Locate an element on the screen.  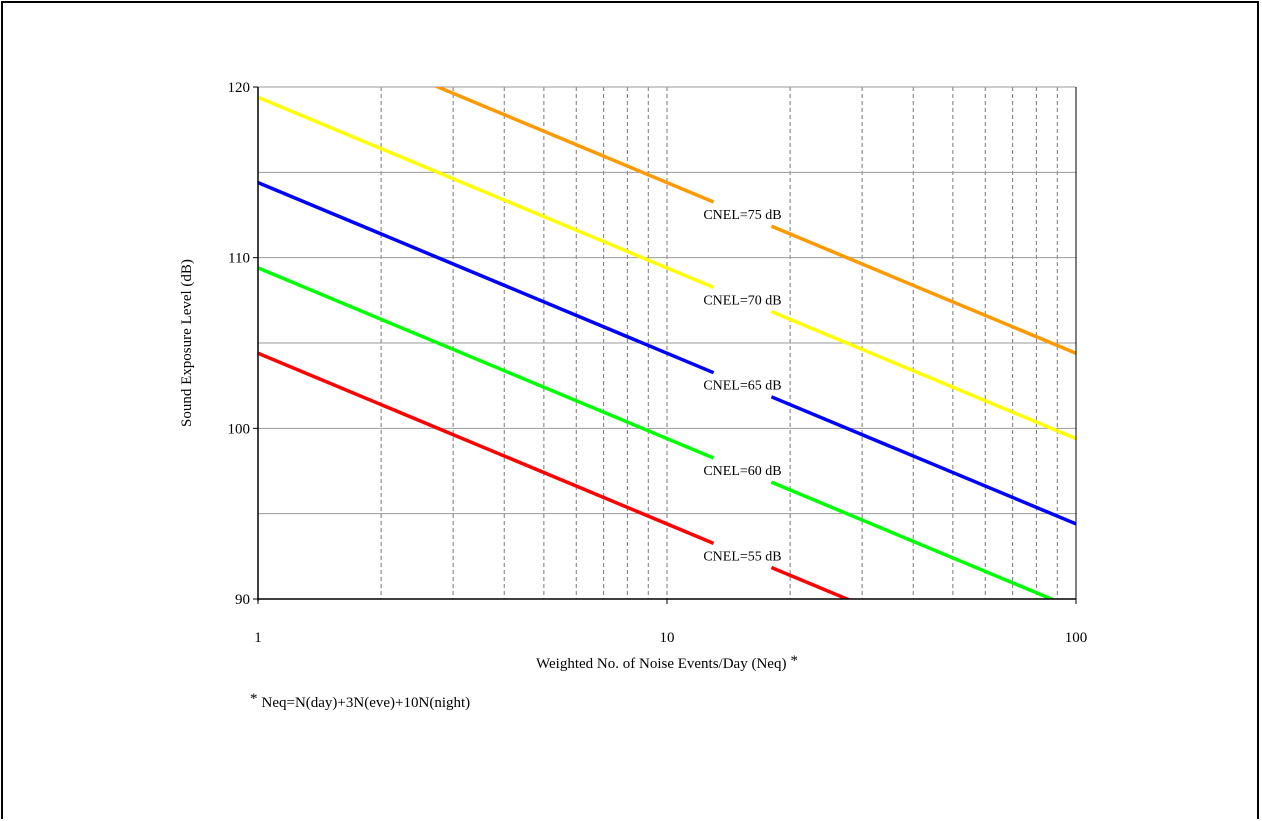
y-axis-label: Sound Exposure Level (dB) is located at coordinates (187, 343).